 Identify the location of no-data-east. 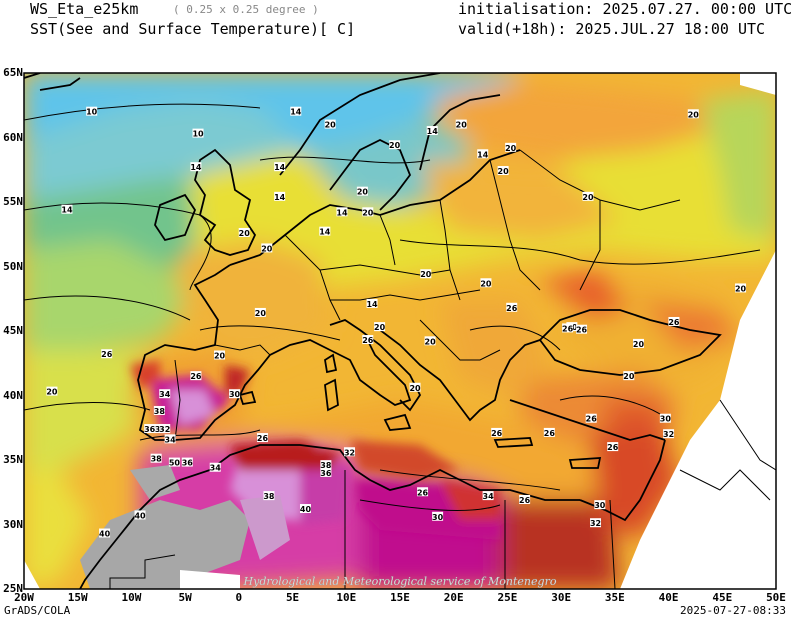
(698, 419).